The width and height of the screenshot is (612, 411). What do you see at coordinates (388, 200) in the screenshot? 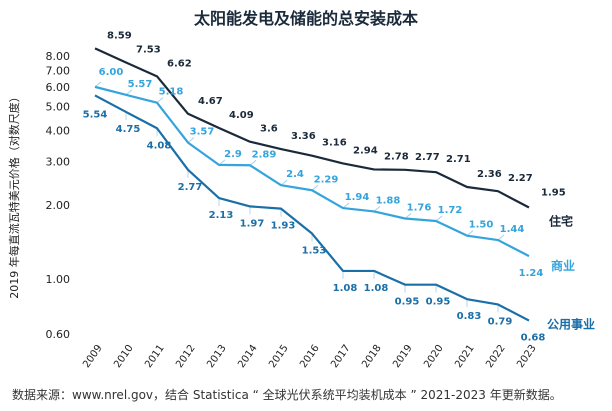
I see `data-label: 1.88` at bounding box center [388, 200].